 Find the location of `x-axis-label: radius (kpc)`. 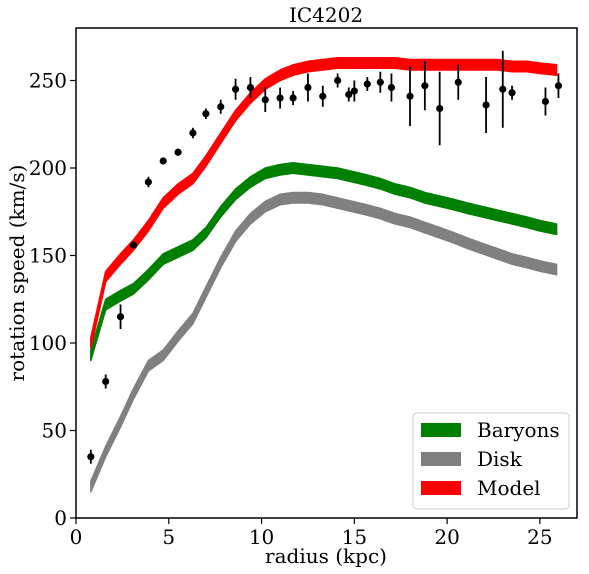

x-axis-label: radius (kpc) is located at coordinates (326, 556).